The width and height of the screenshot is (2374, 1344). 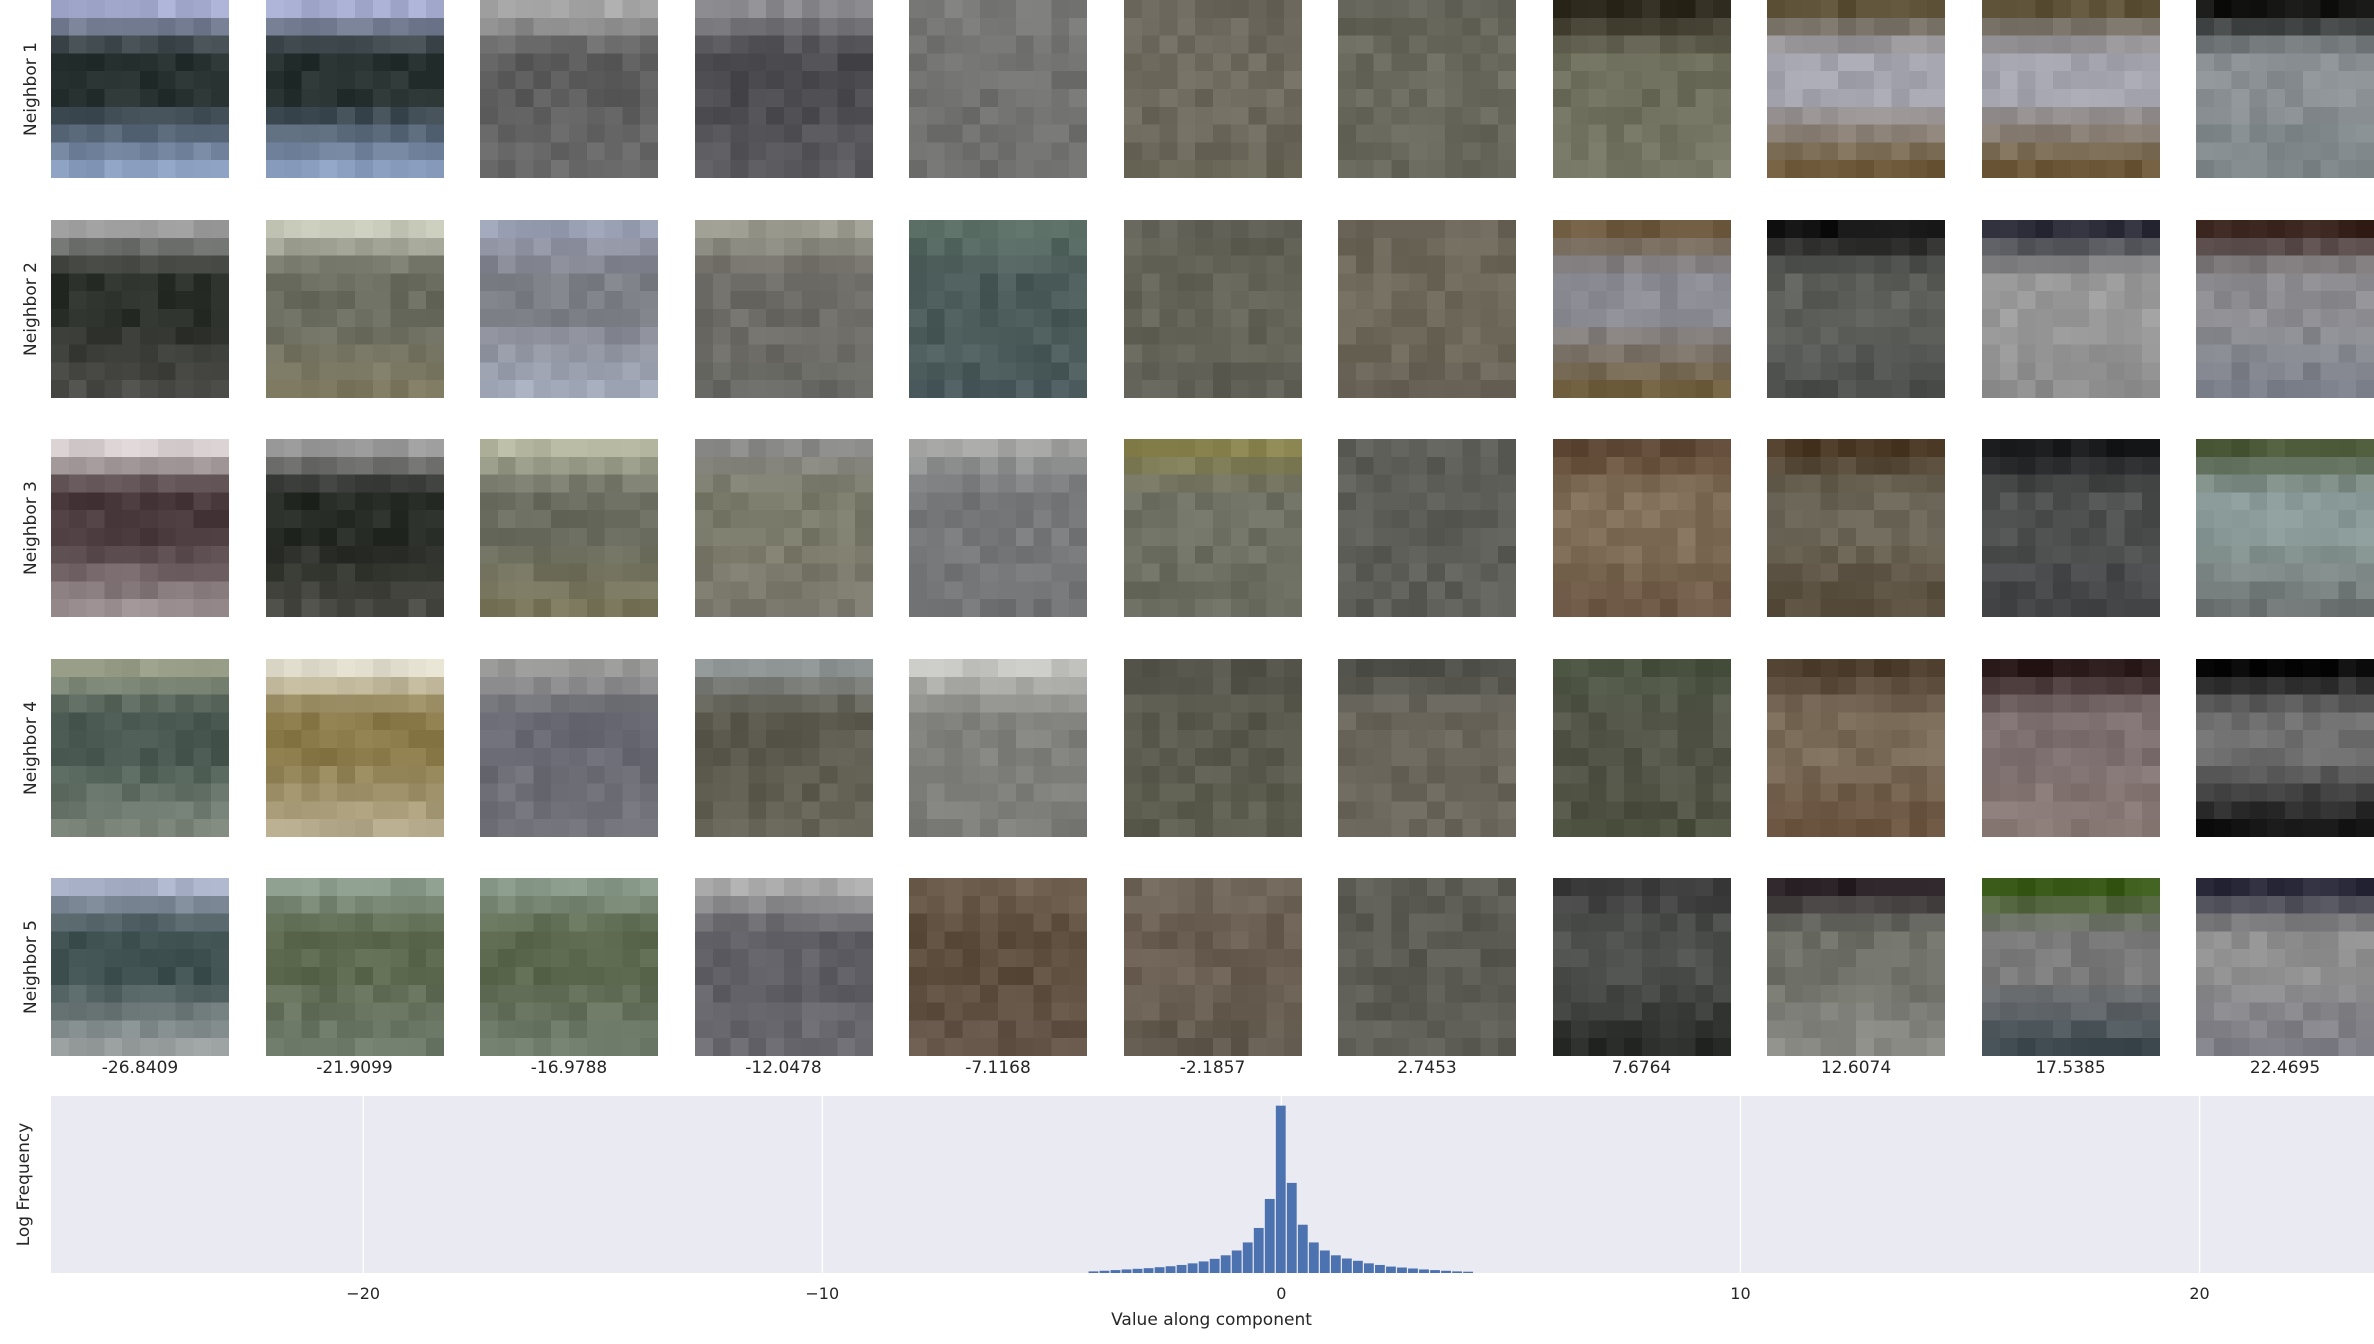 What do you see at coordinates (569, 1068) in the screenshot?
I see `column-value-label-3: -16.9788` at bounding box center [569, 1068].